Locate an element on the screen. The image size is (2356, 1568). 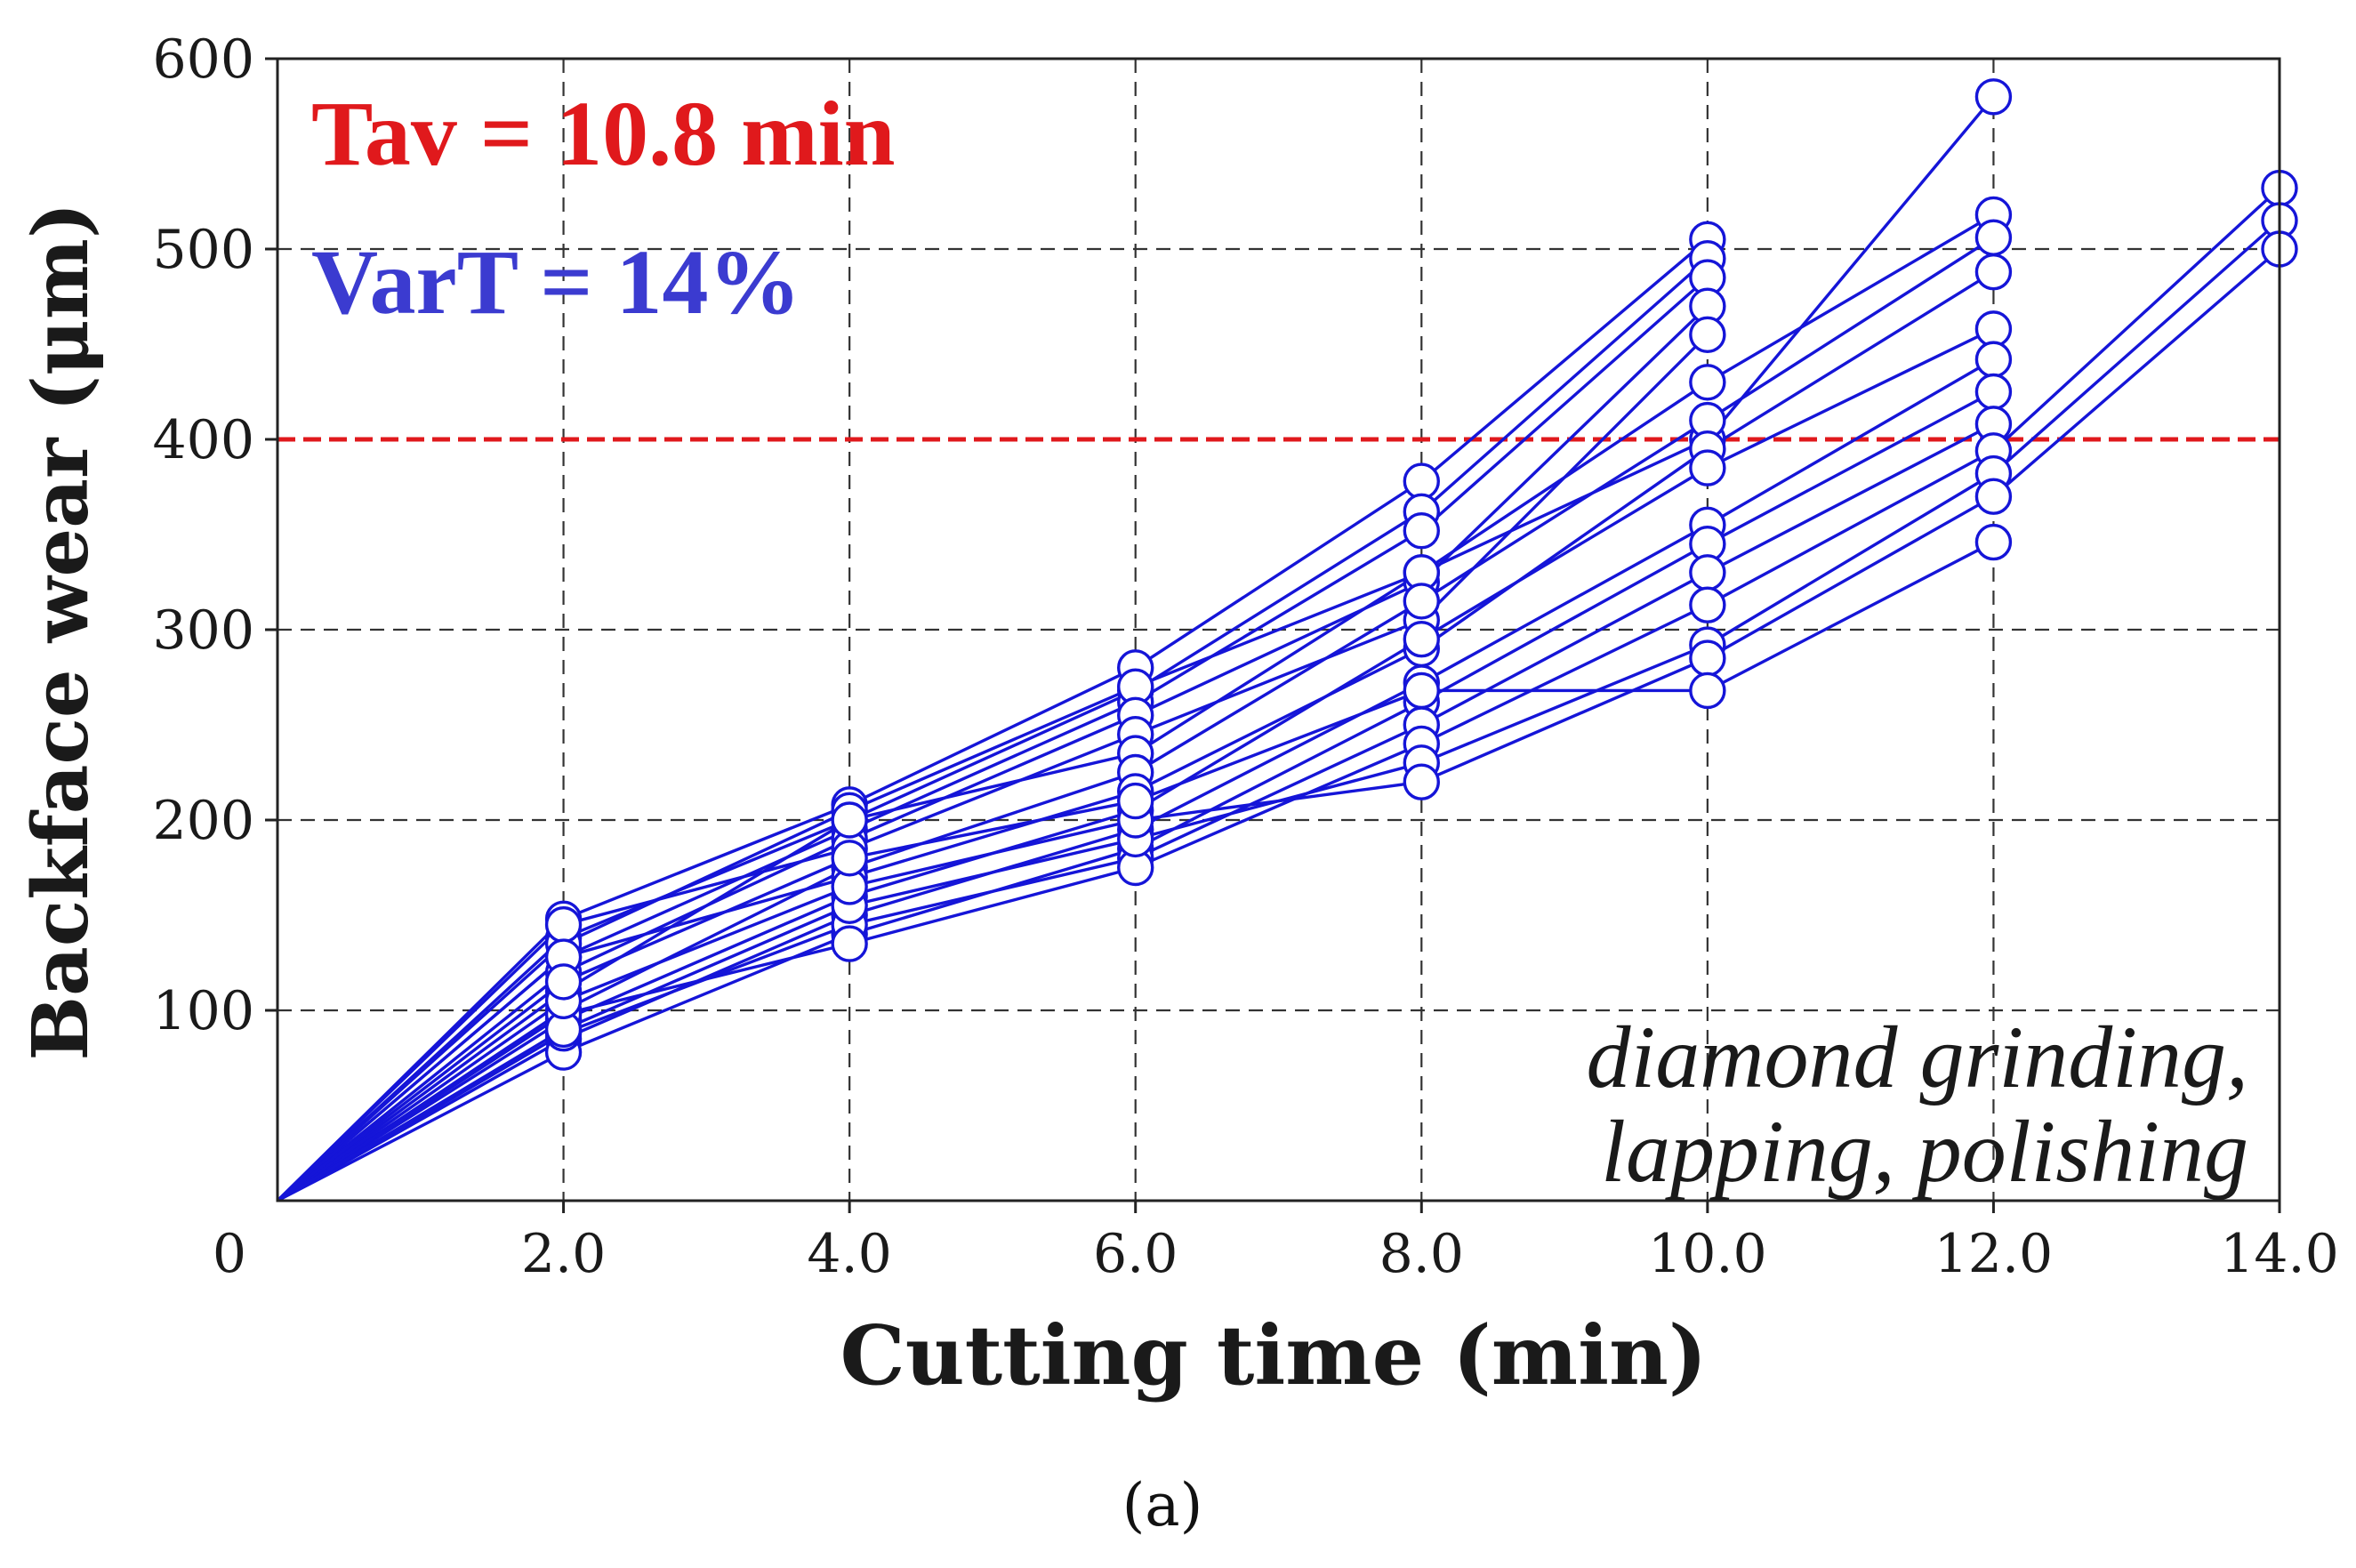
y-tick-label: 100 is located at coordinates (203, 1011).